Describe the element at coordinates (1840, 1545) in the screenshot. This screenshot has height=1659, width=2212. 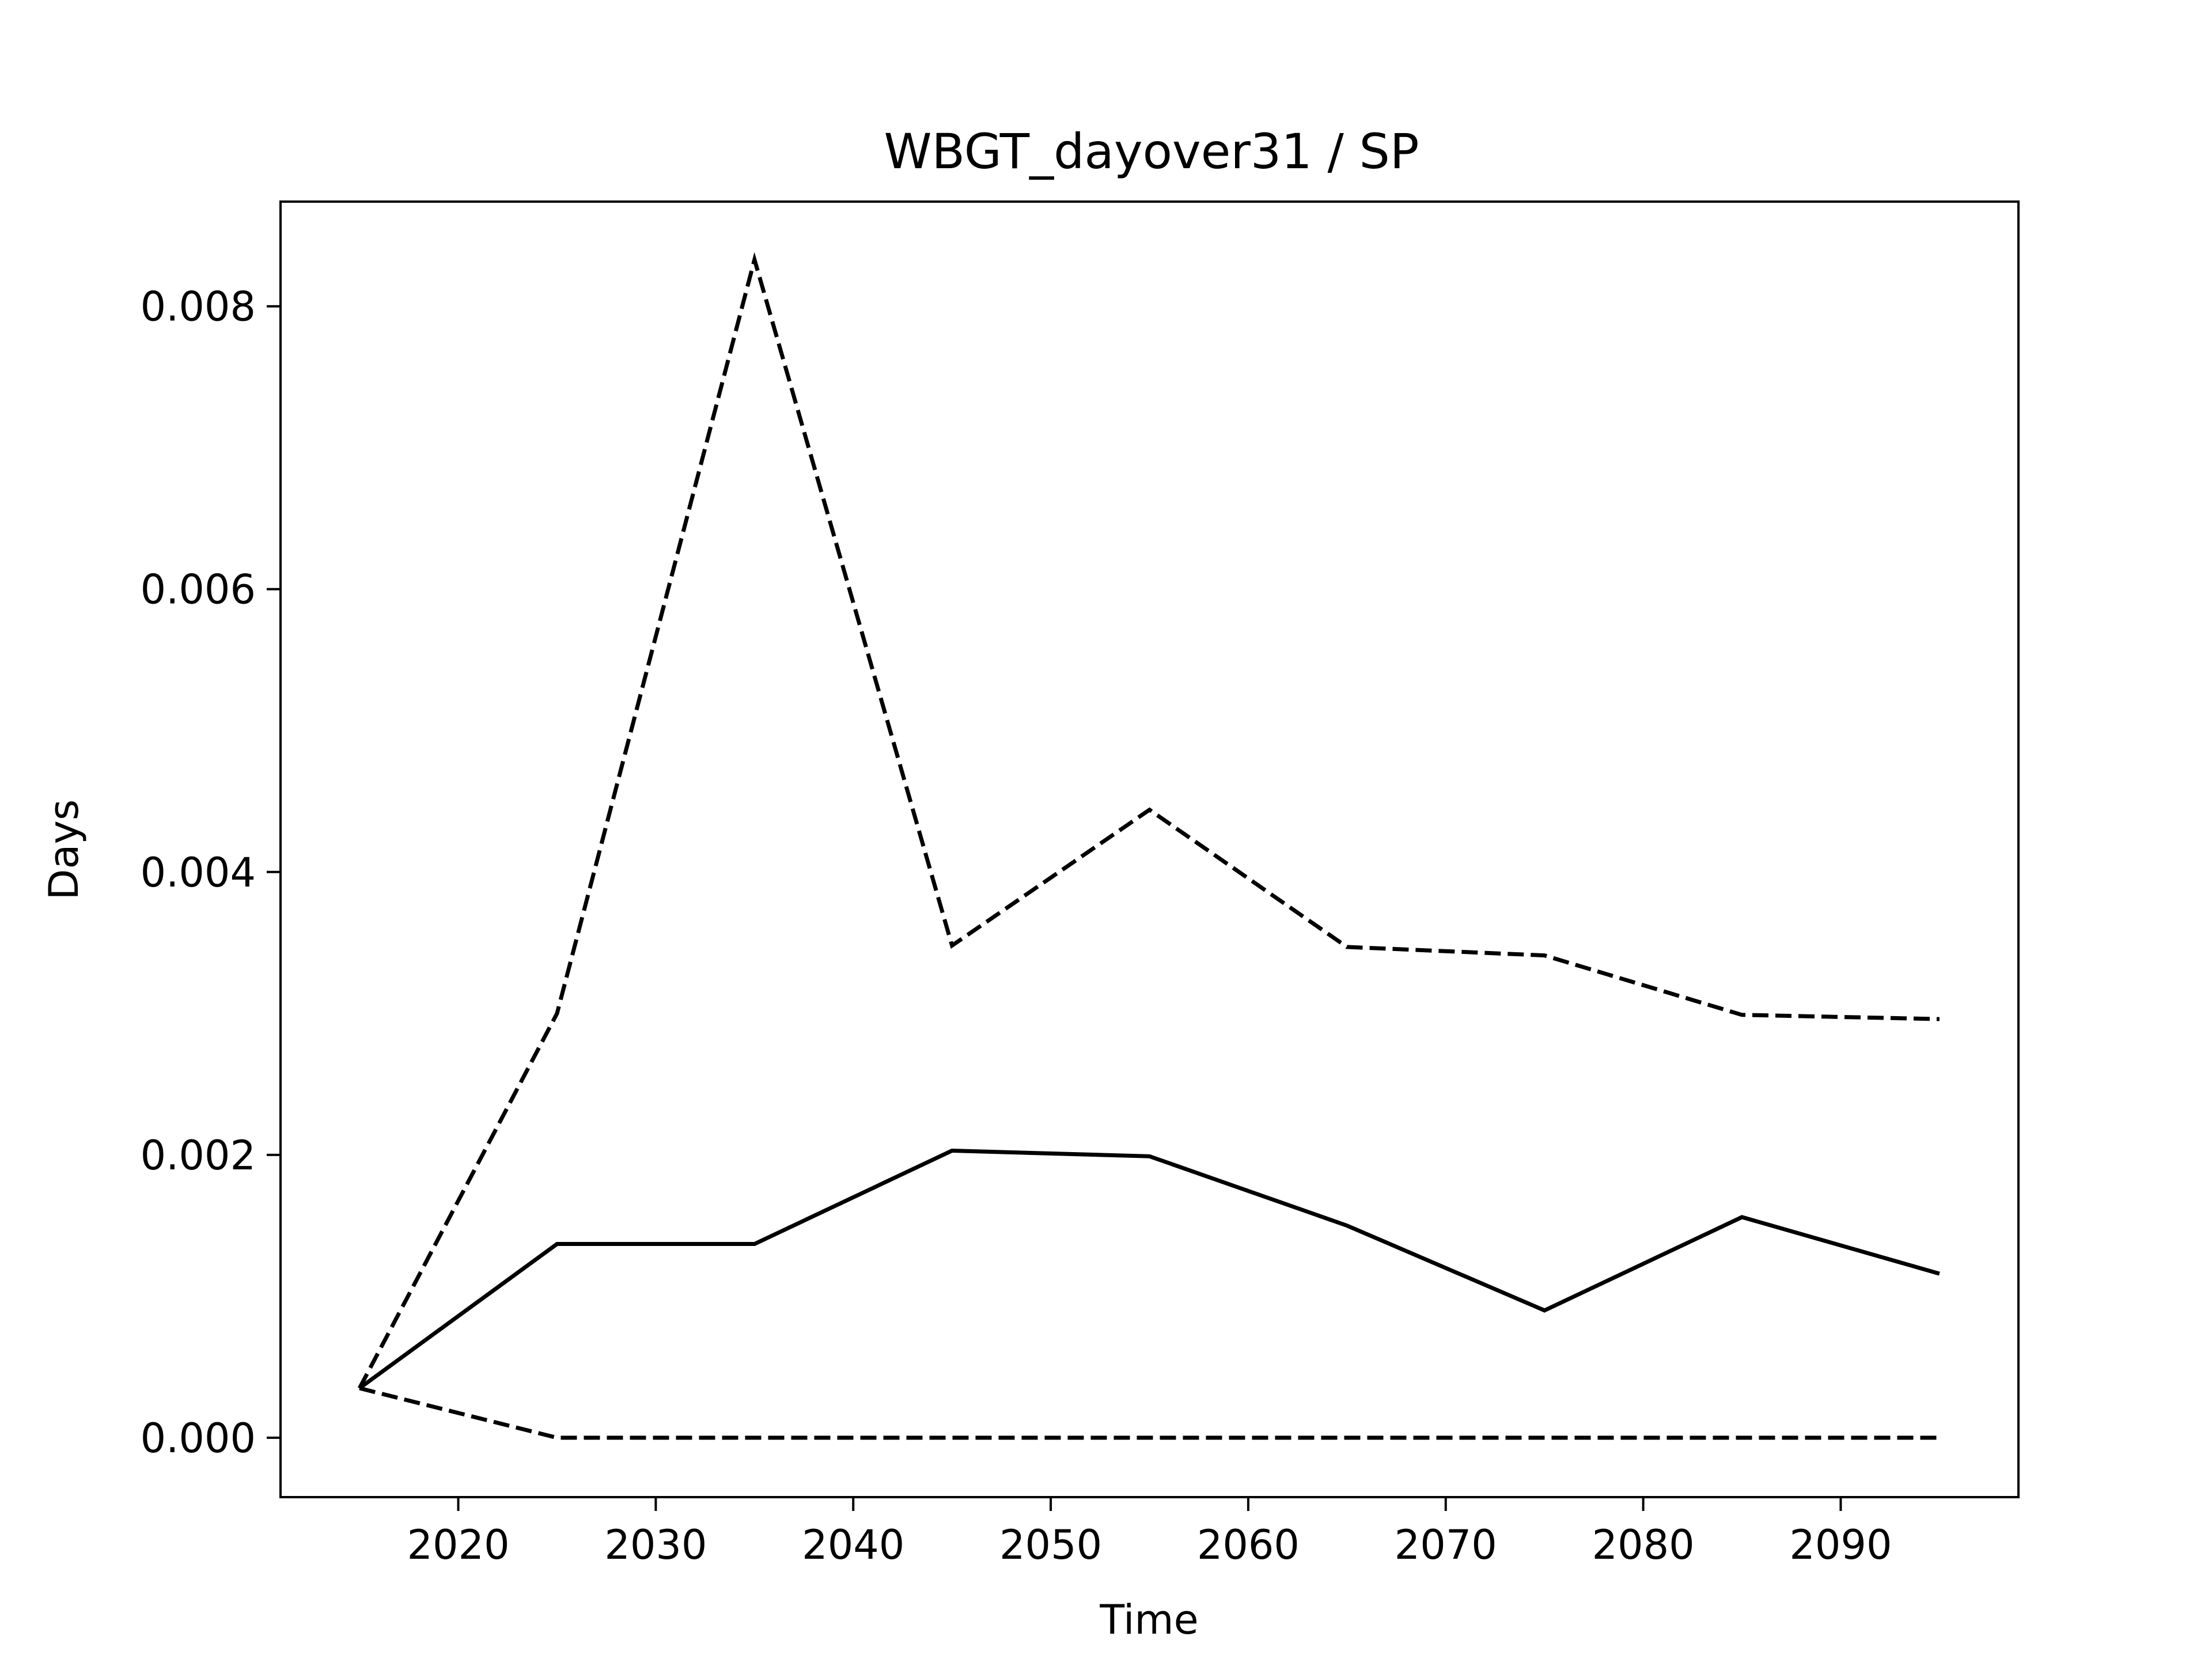
I see `x-tick-label: 2090` at that location.